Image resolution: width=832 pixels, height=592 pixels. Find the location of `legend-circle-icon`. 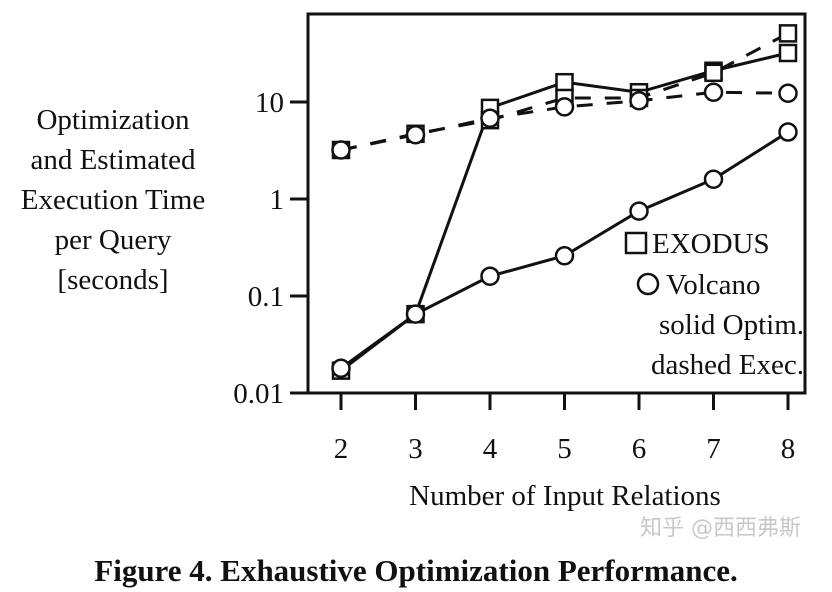

legend-circle-icon is located at coordinates (648, 284).